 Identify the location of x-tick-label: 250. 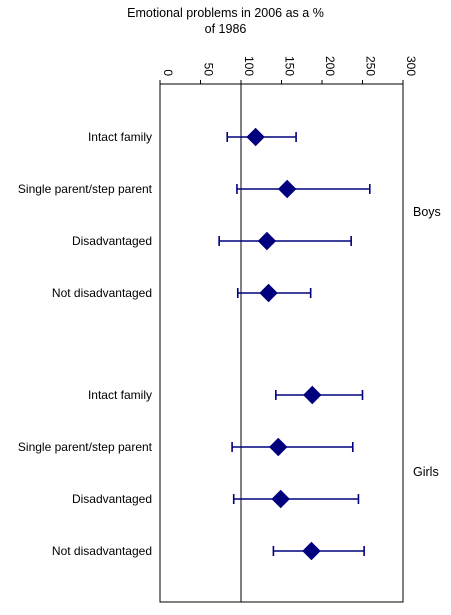
(371, 66).